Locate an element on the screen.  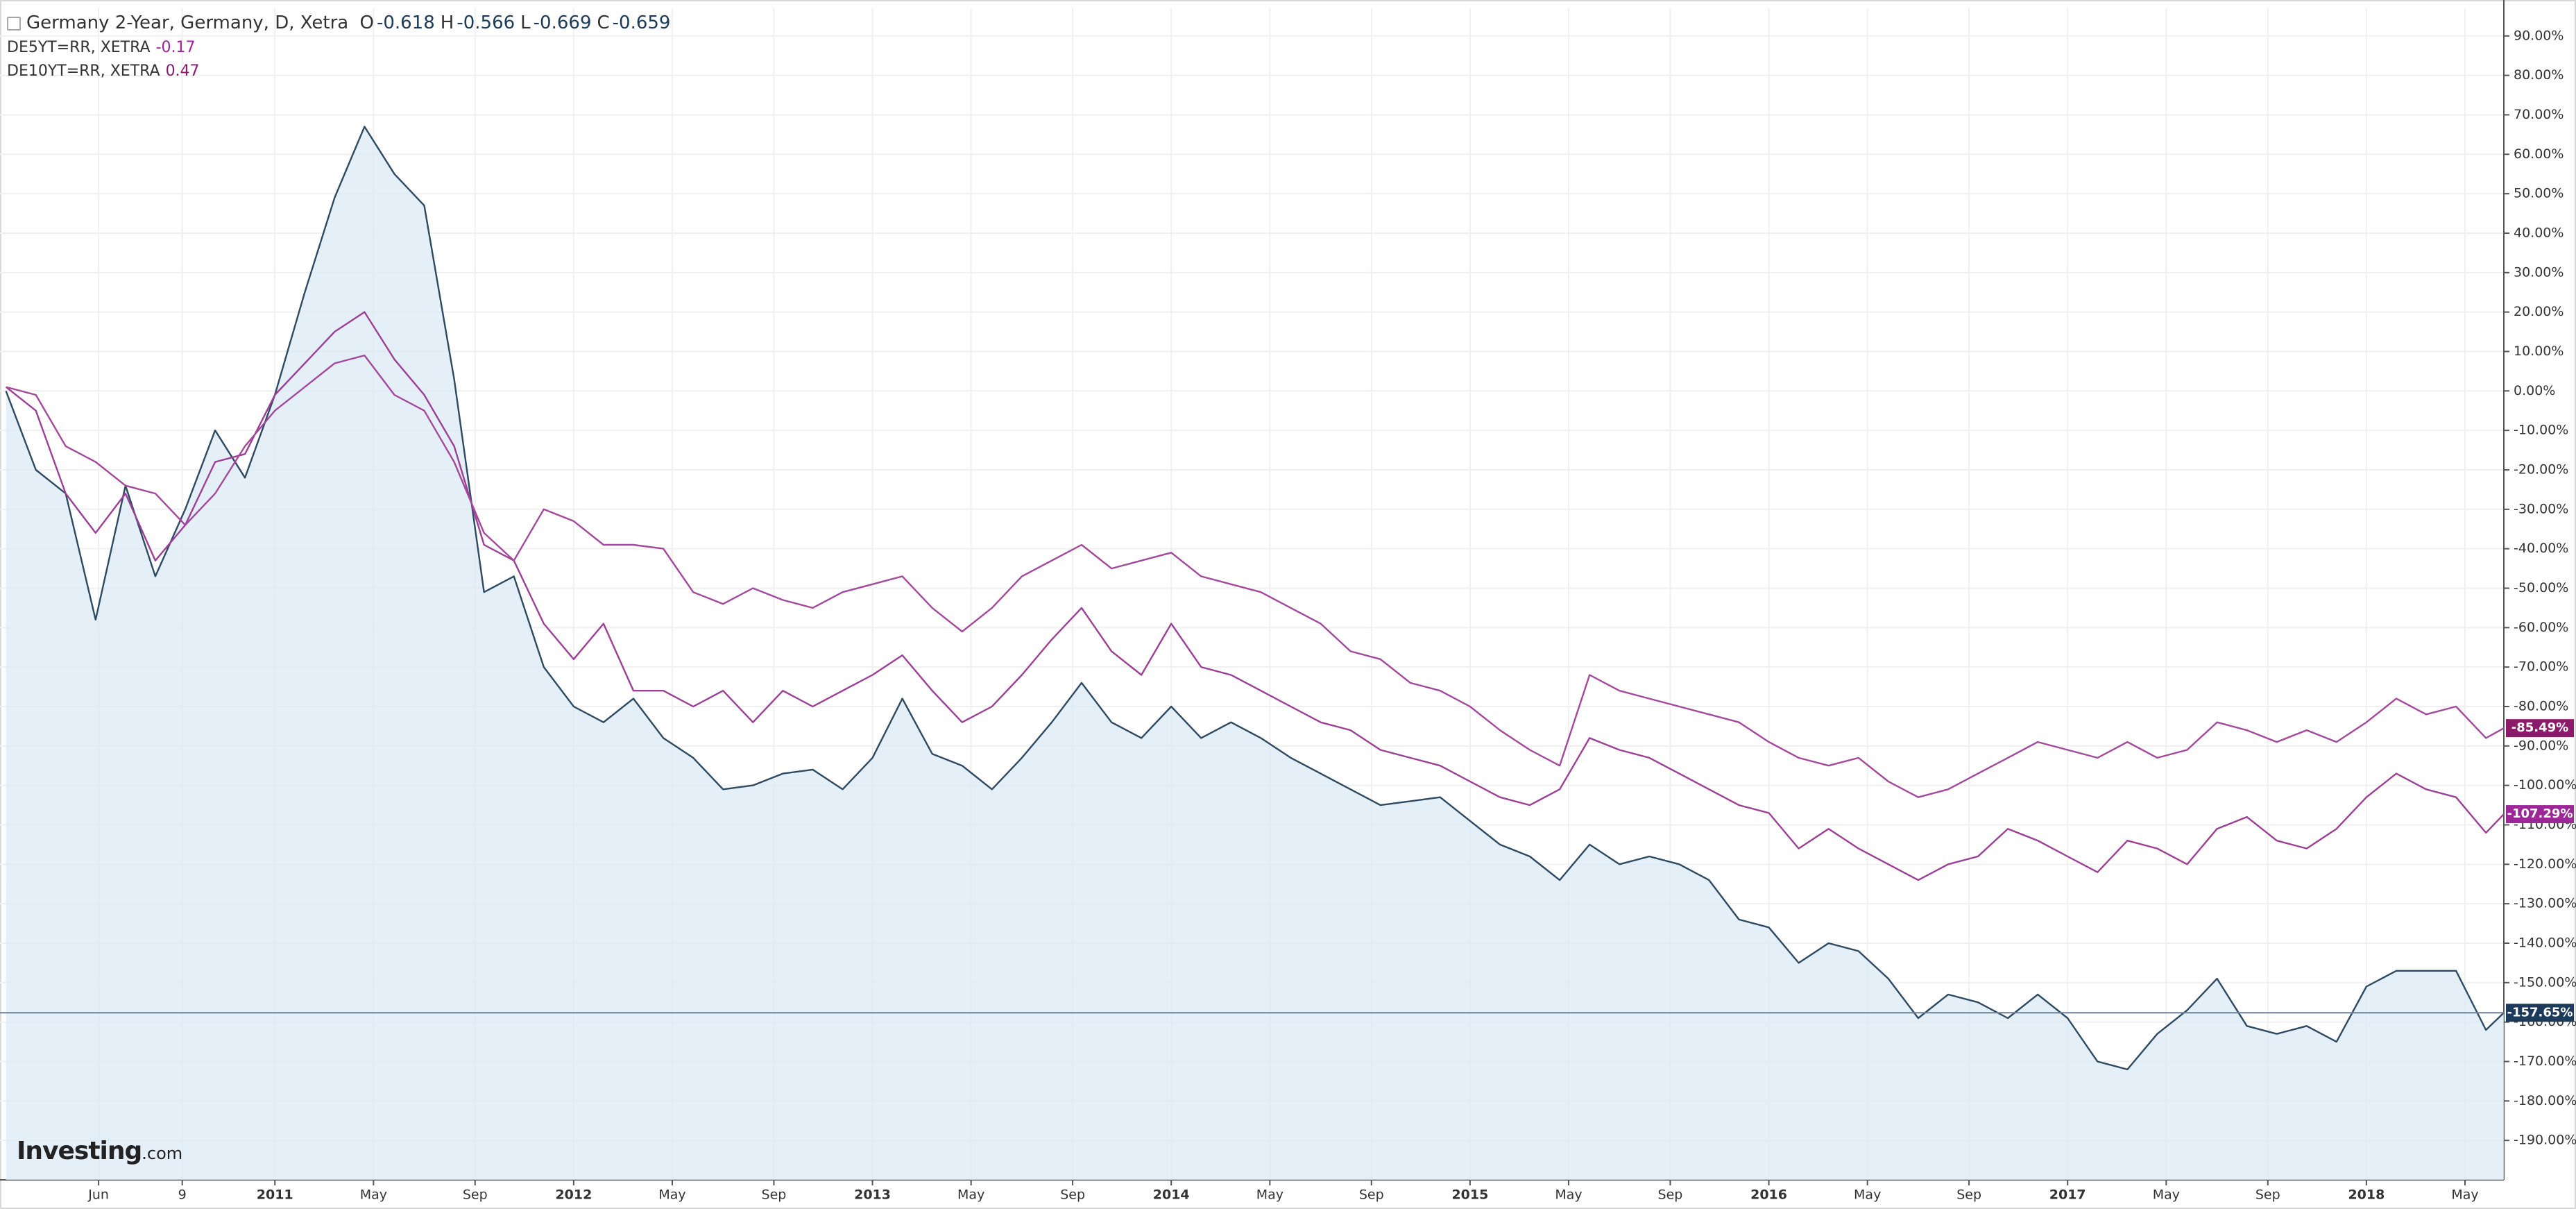
y-tick-label: -150.00% is located at coordinates (2545, 982).